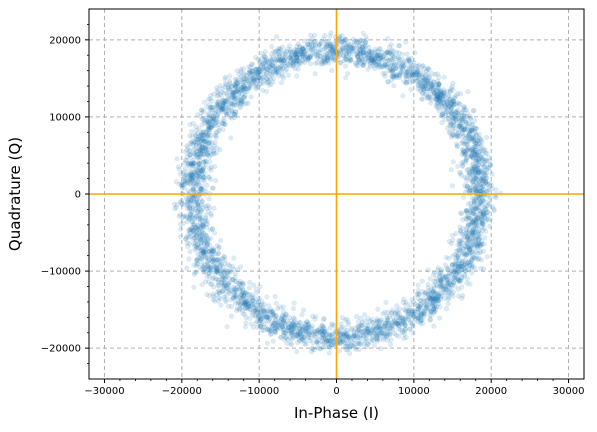 Image resolution: width=597 pixels, height=432 pixels. Describe the element at coordinates (336, 413) in the screenshot. I see `x-axis-label: In-Phase (I)` at that location.